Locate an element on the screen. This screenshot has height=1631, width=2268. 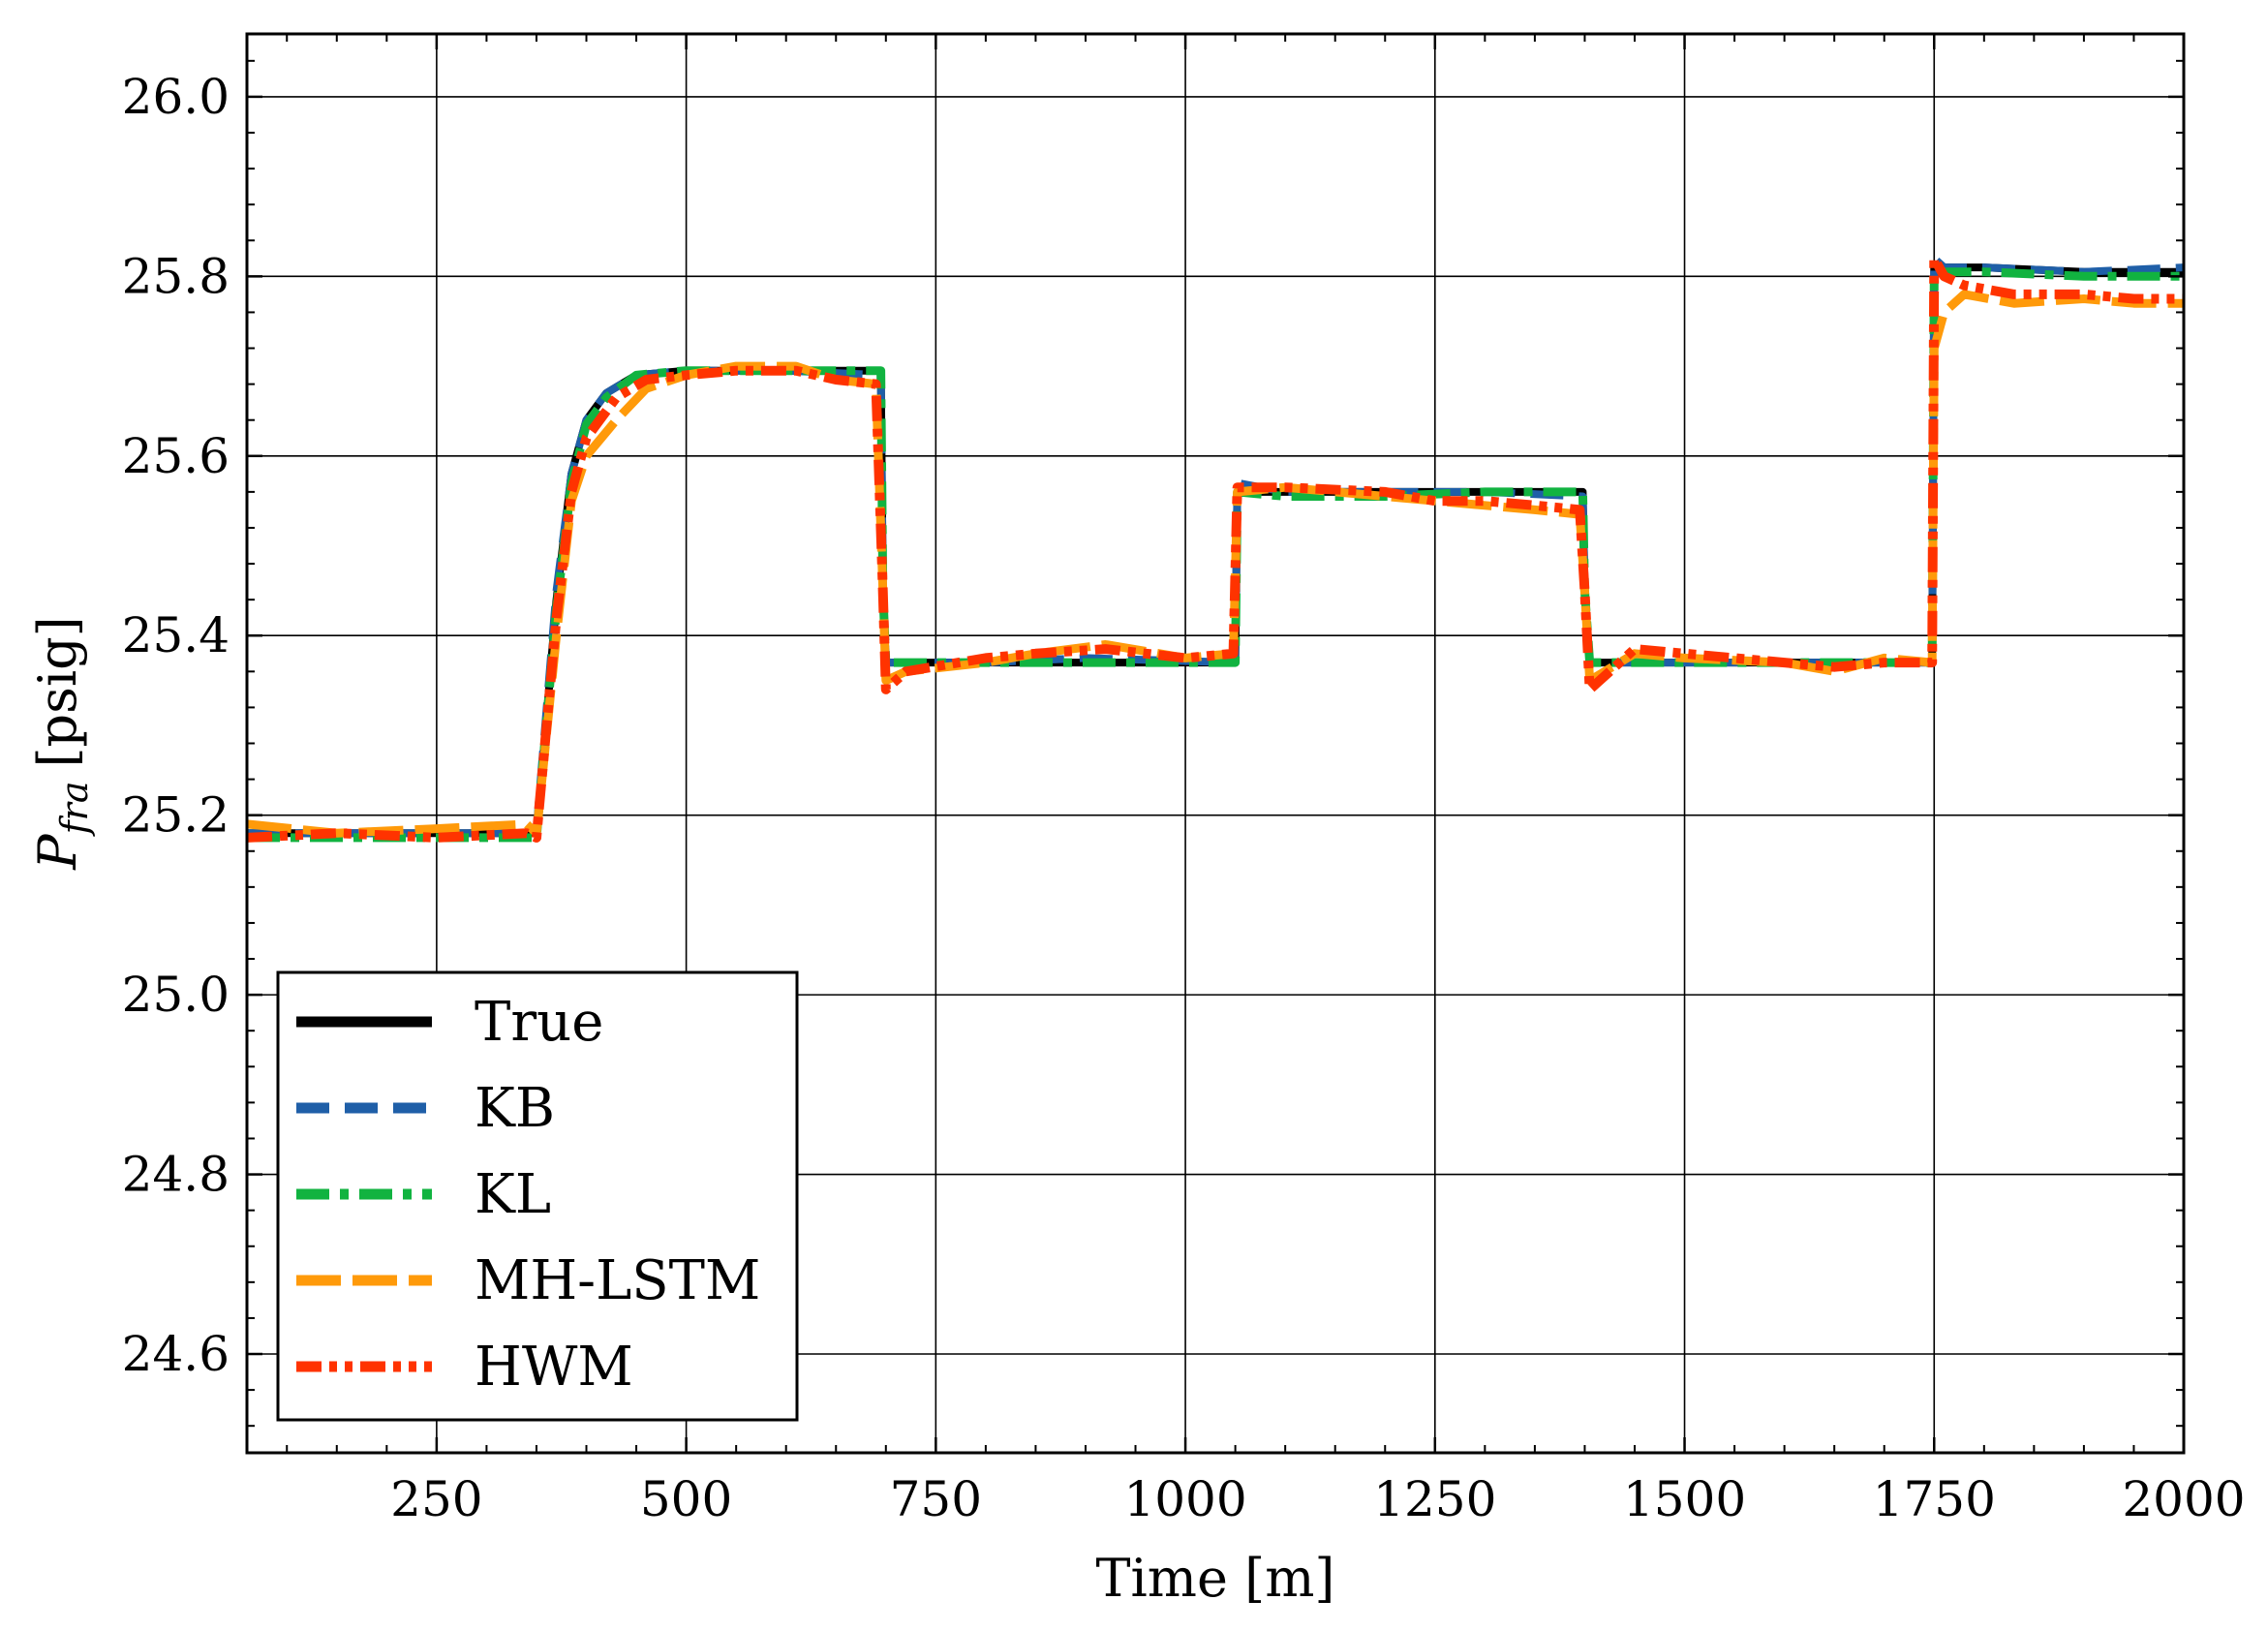
y-axis-label-main: P is located at coordinates (58, 852).